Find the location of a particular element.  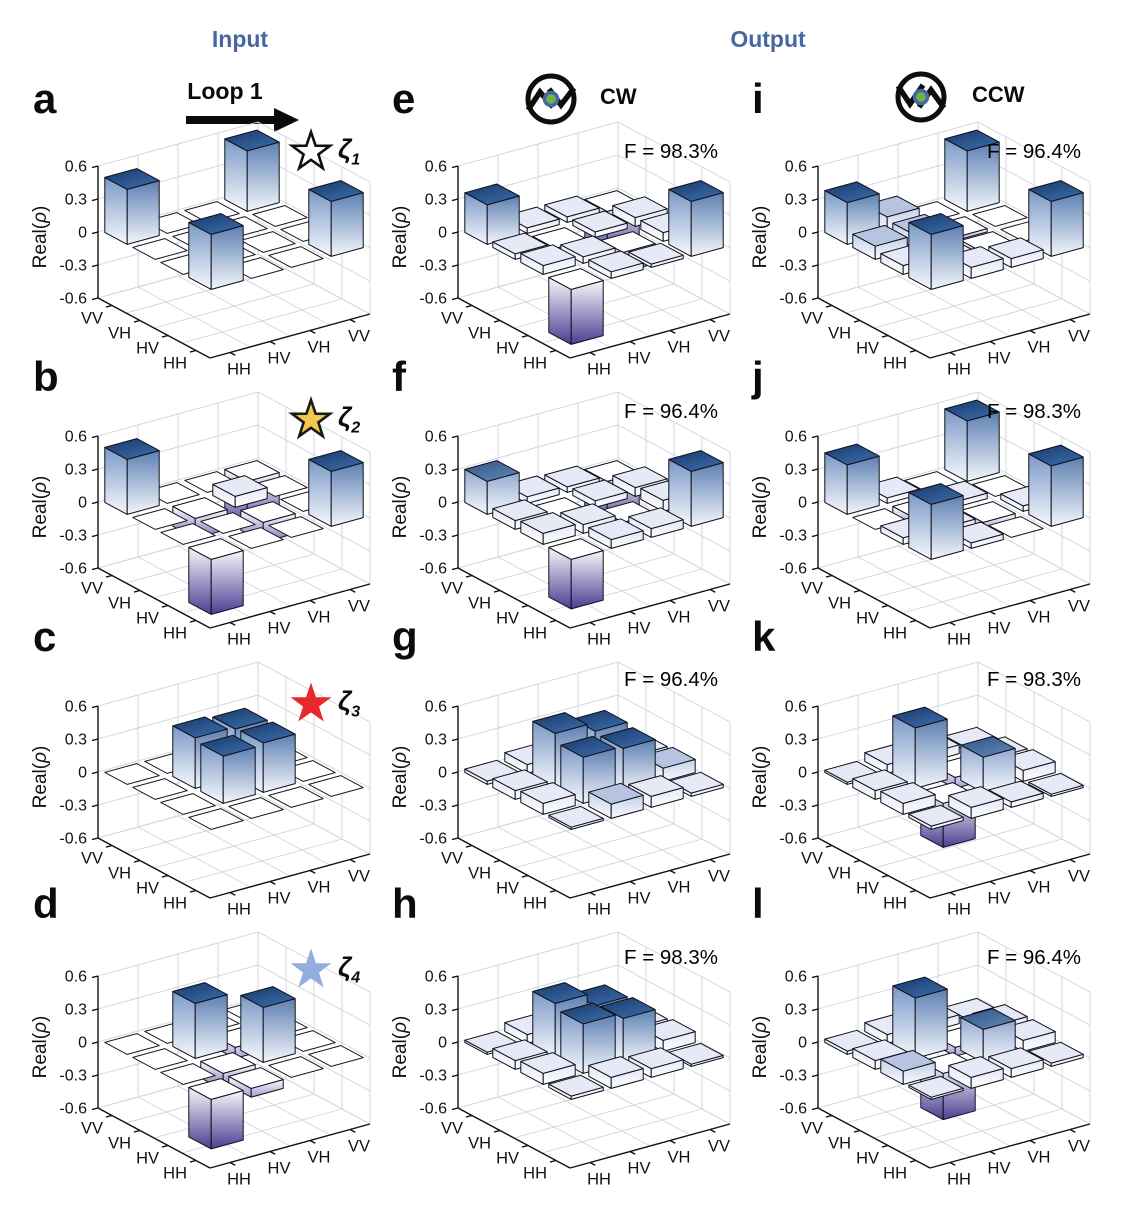

bar-HV-HV is located at coordinates (228, 769).